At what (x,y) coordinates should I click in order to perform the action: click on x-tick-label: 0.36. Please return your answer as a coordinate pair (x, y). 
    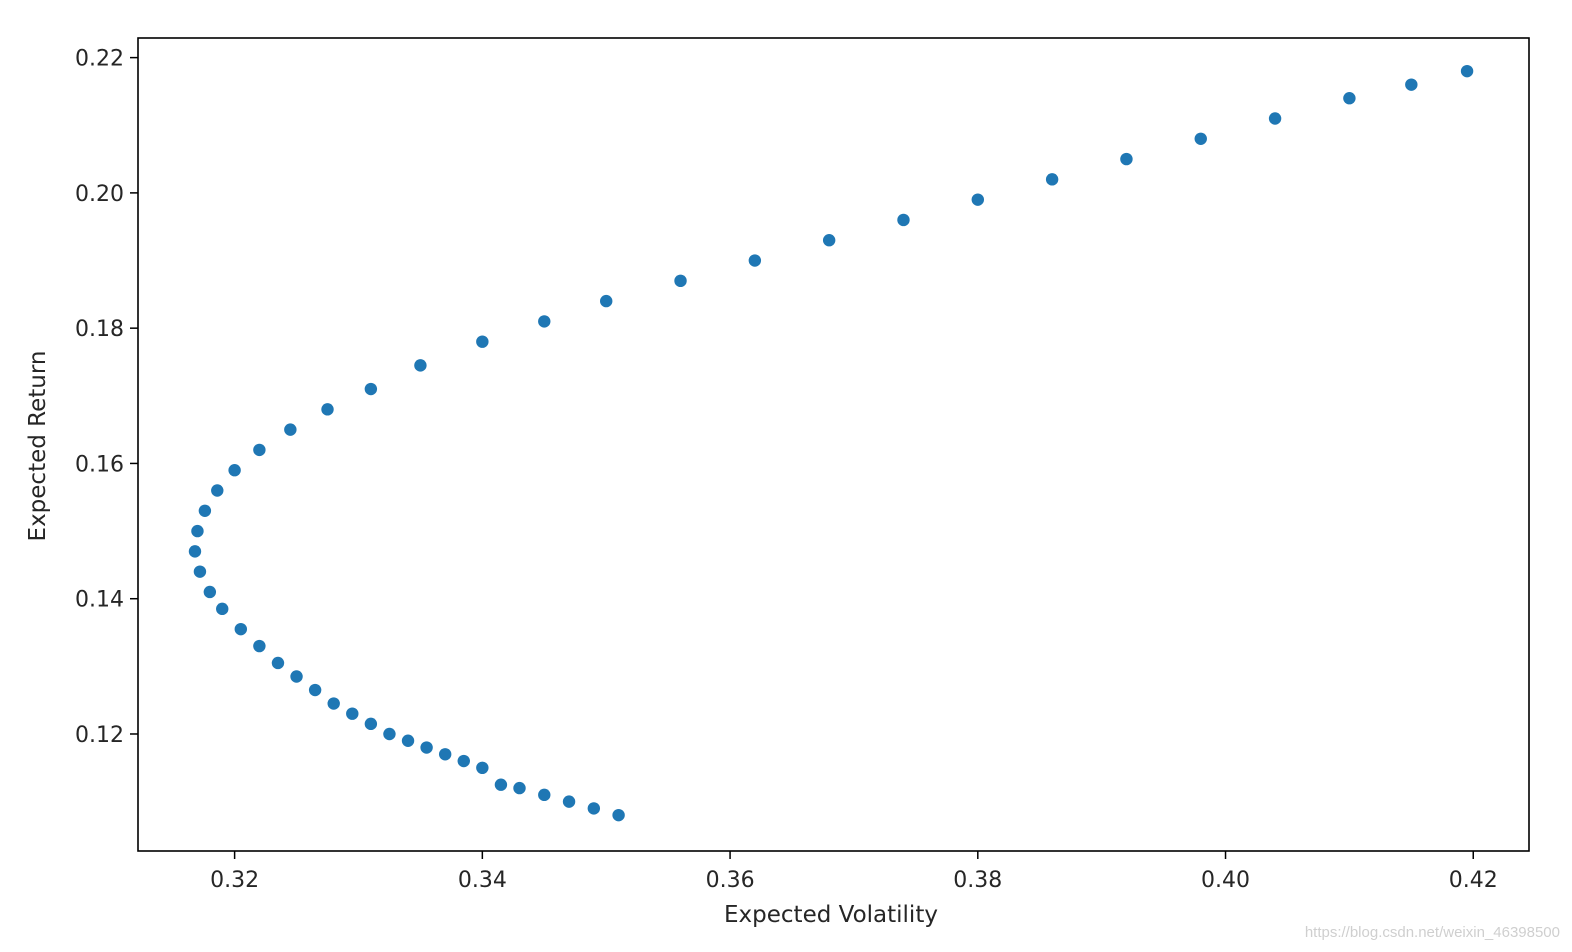
    Looking at the image, I should click on (730, 880).